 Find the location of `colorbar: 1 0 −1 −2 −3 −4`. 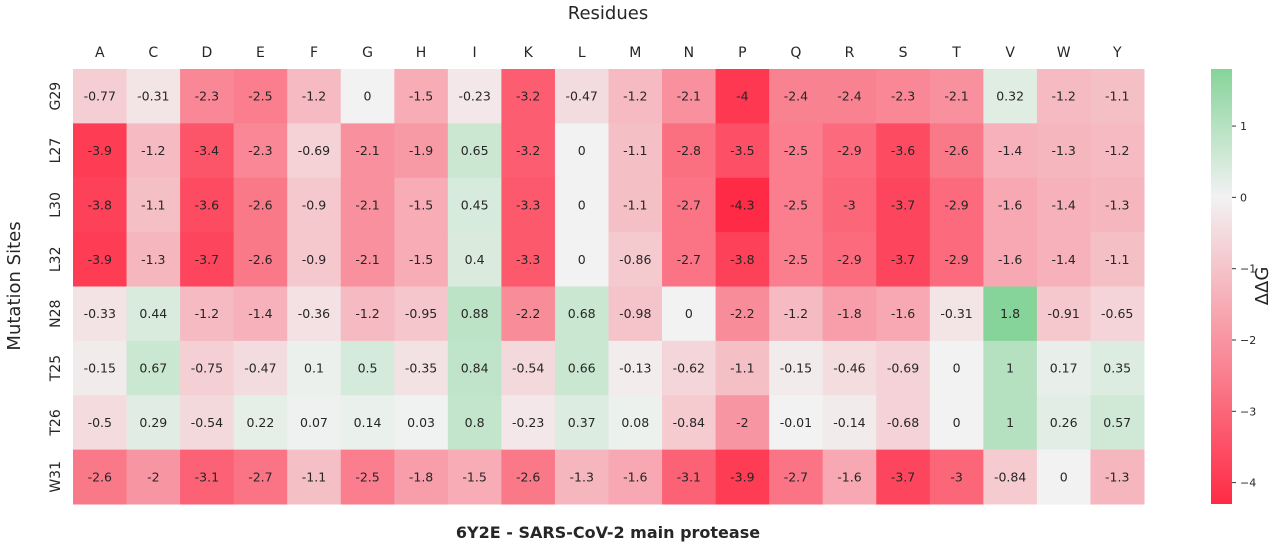

colorbar: 1 0 −1 −2 −3 −4 is located at coordinates (1233, 286).